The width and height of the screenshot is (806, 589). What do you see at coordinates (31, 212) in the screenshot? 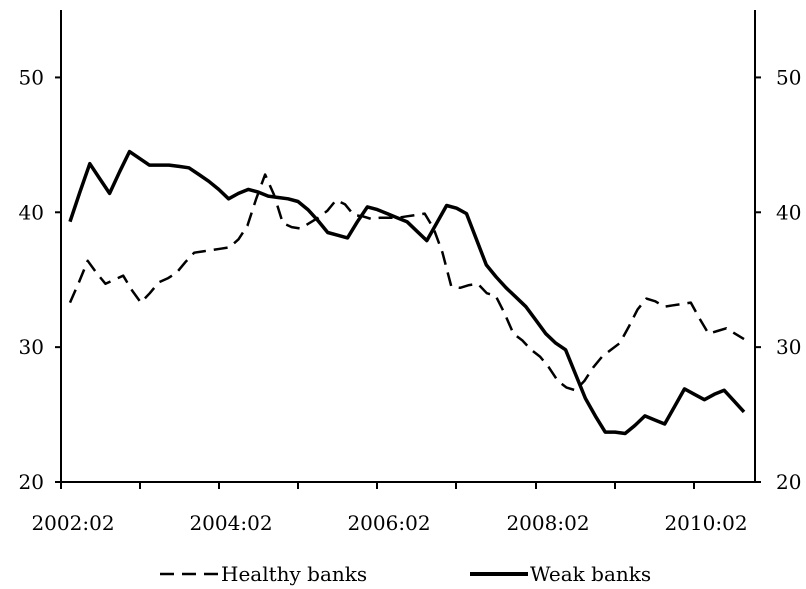
I see `y-tick-label-left: 40` at bounding box center [31, 212].